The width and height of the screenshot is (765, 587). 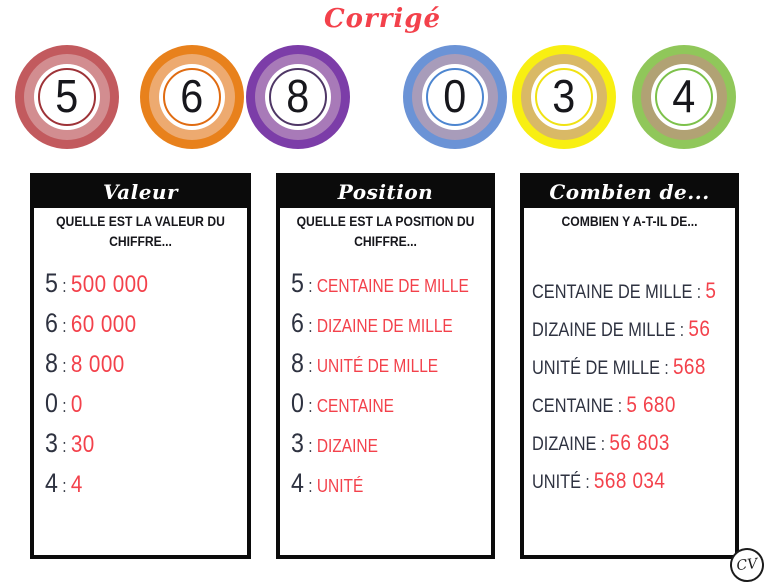 What do you see at coordinates (76, 404) in the screenshot?
I see `row-value: 0` at bounding box center [76, 404].